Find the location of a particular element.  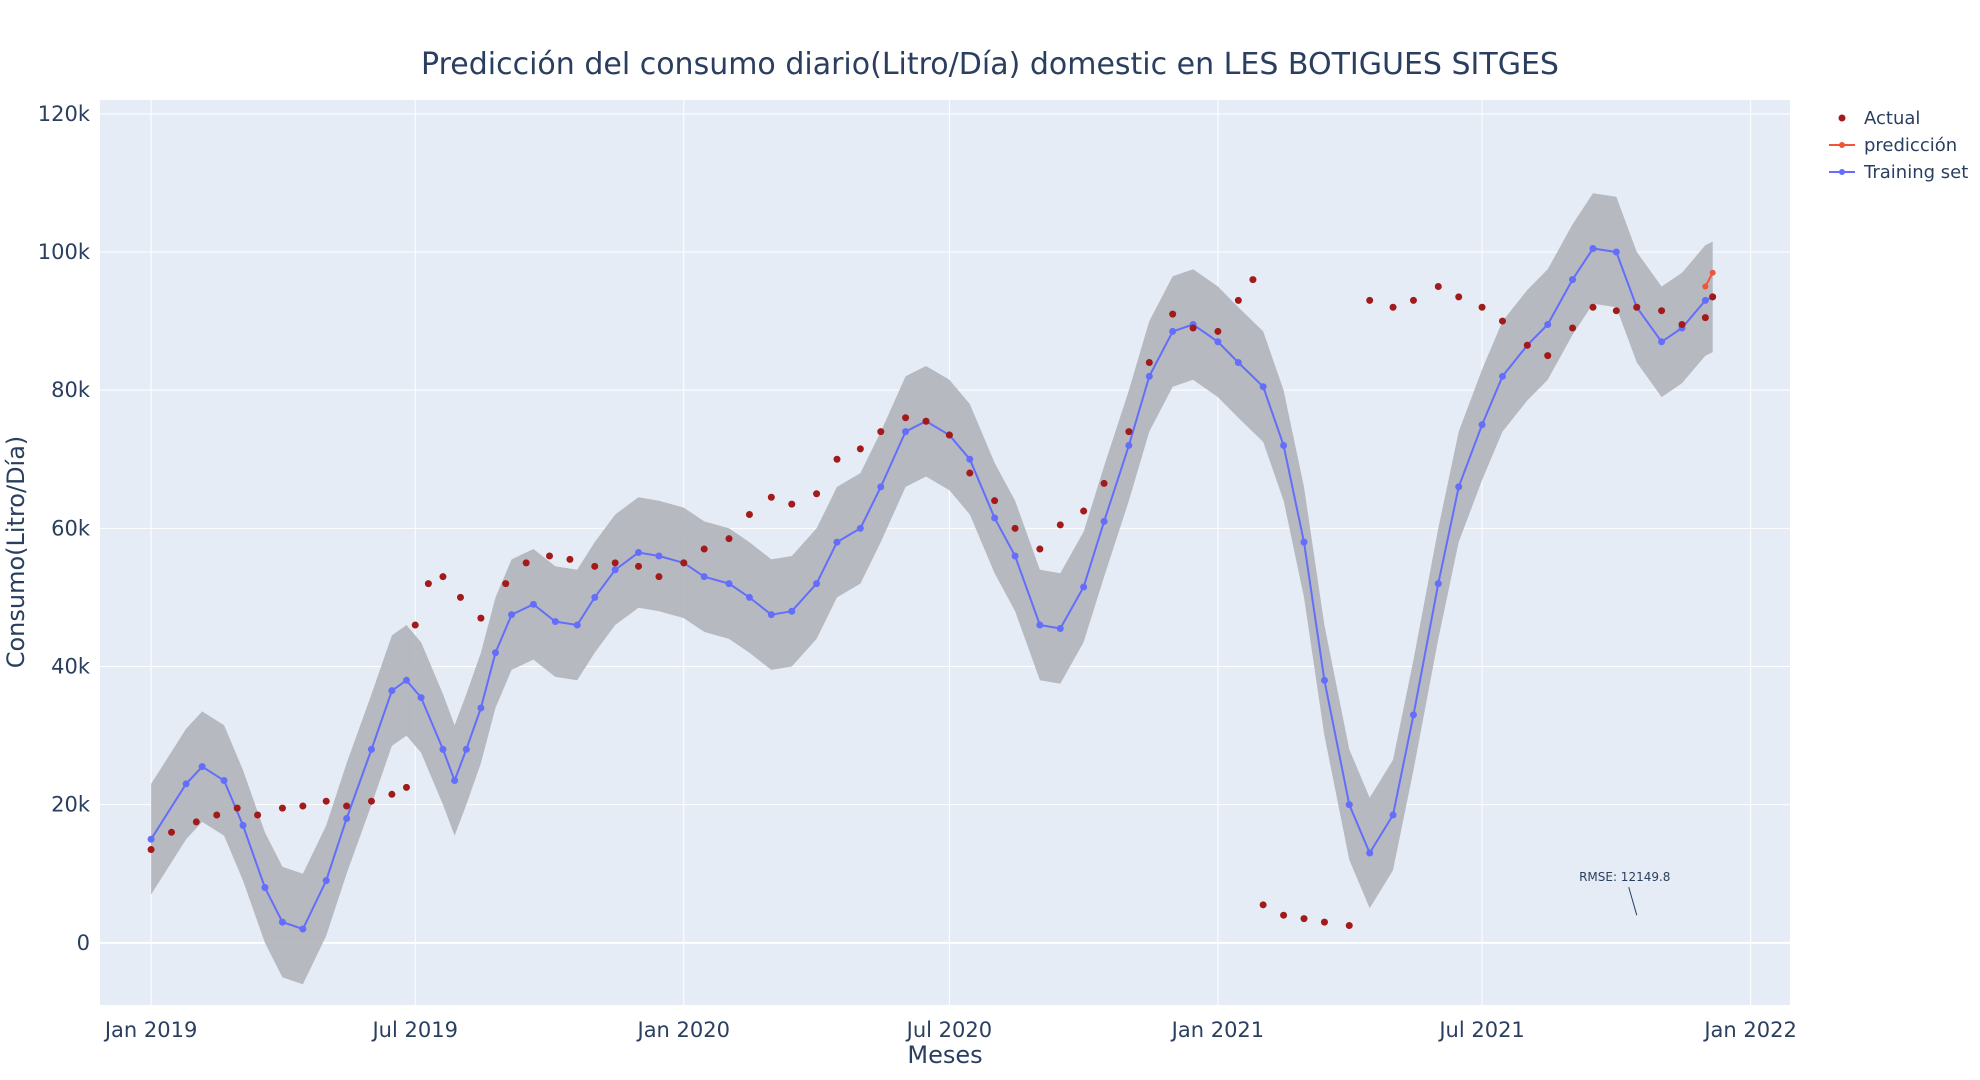

x-tick-label: Jul 2020 is located at coordinates (948, 1030).